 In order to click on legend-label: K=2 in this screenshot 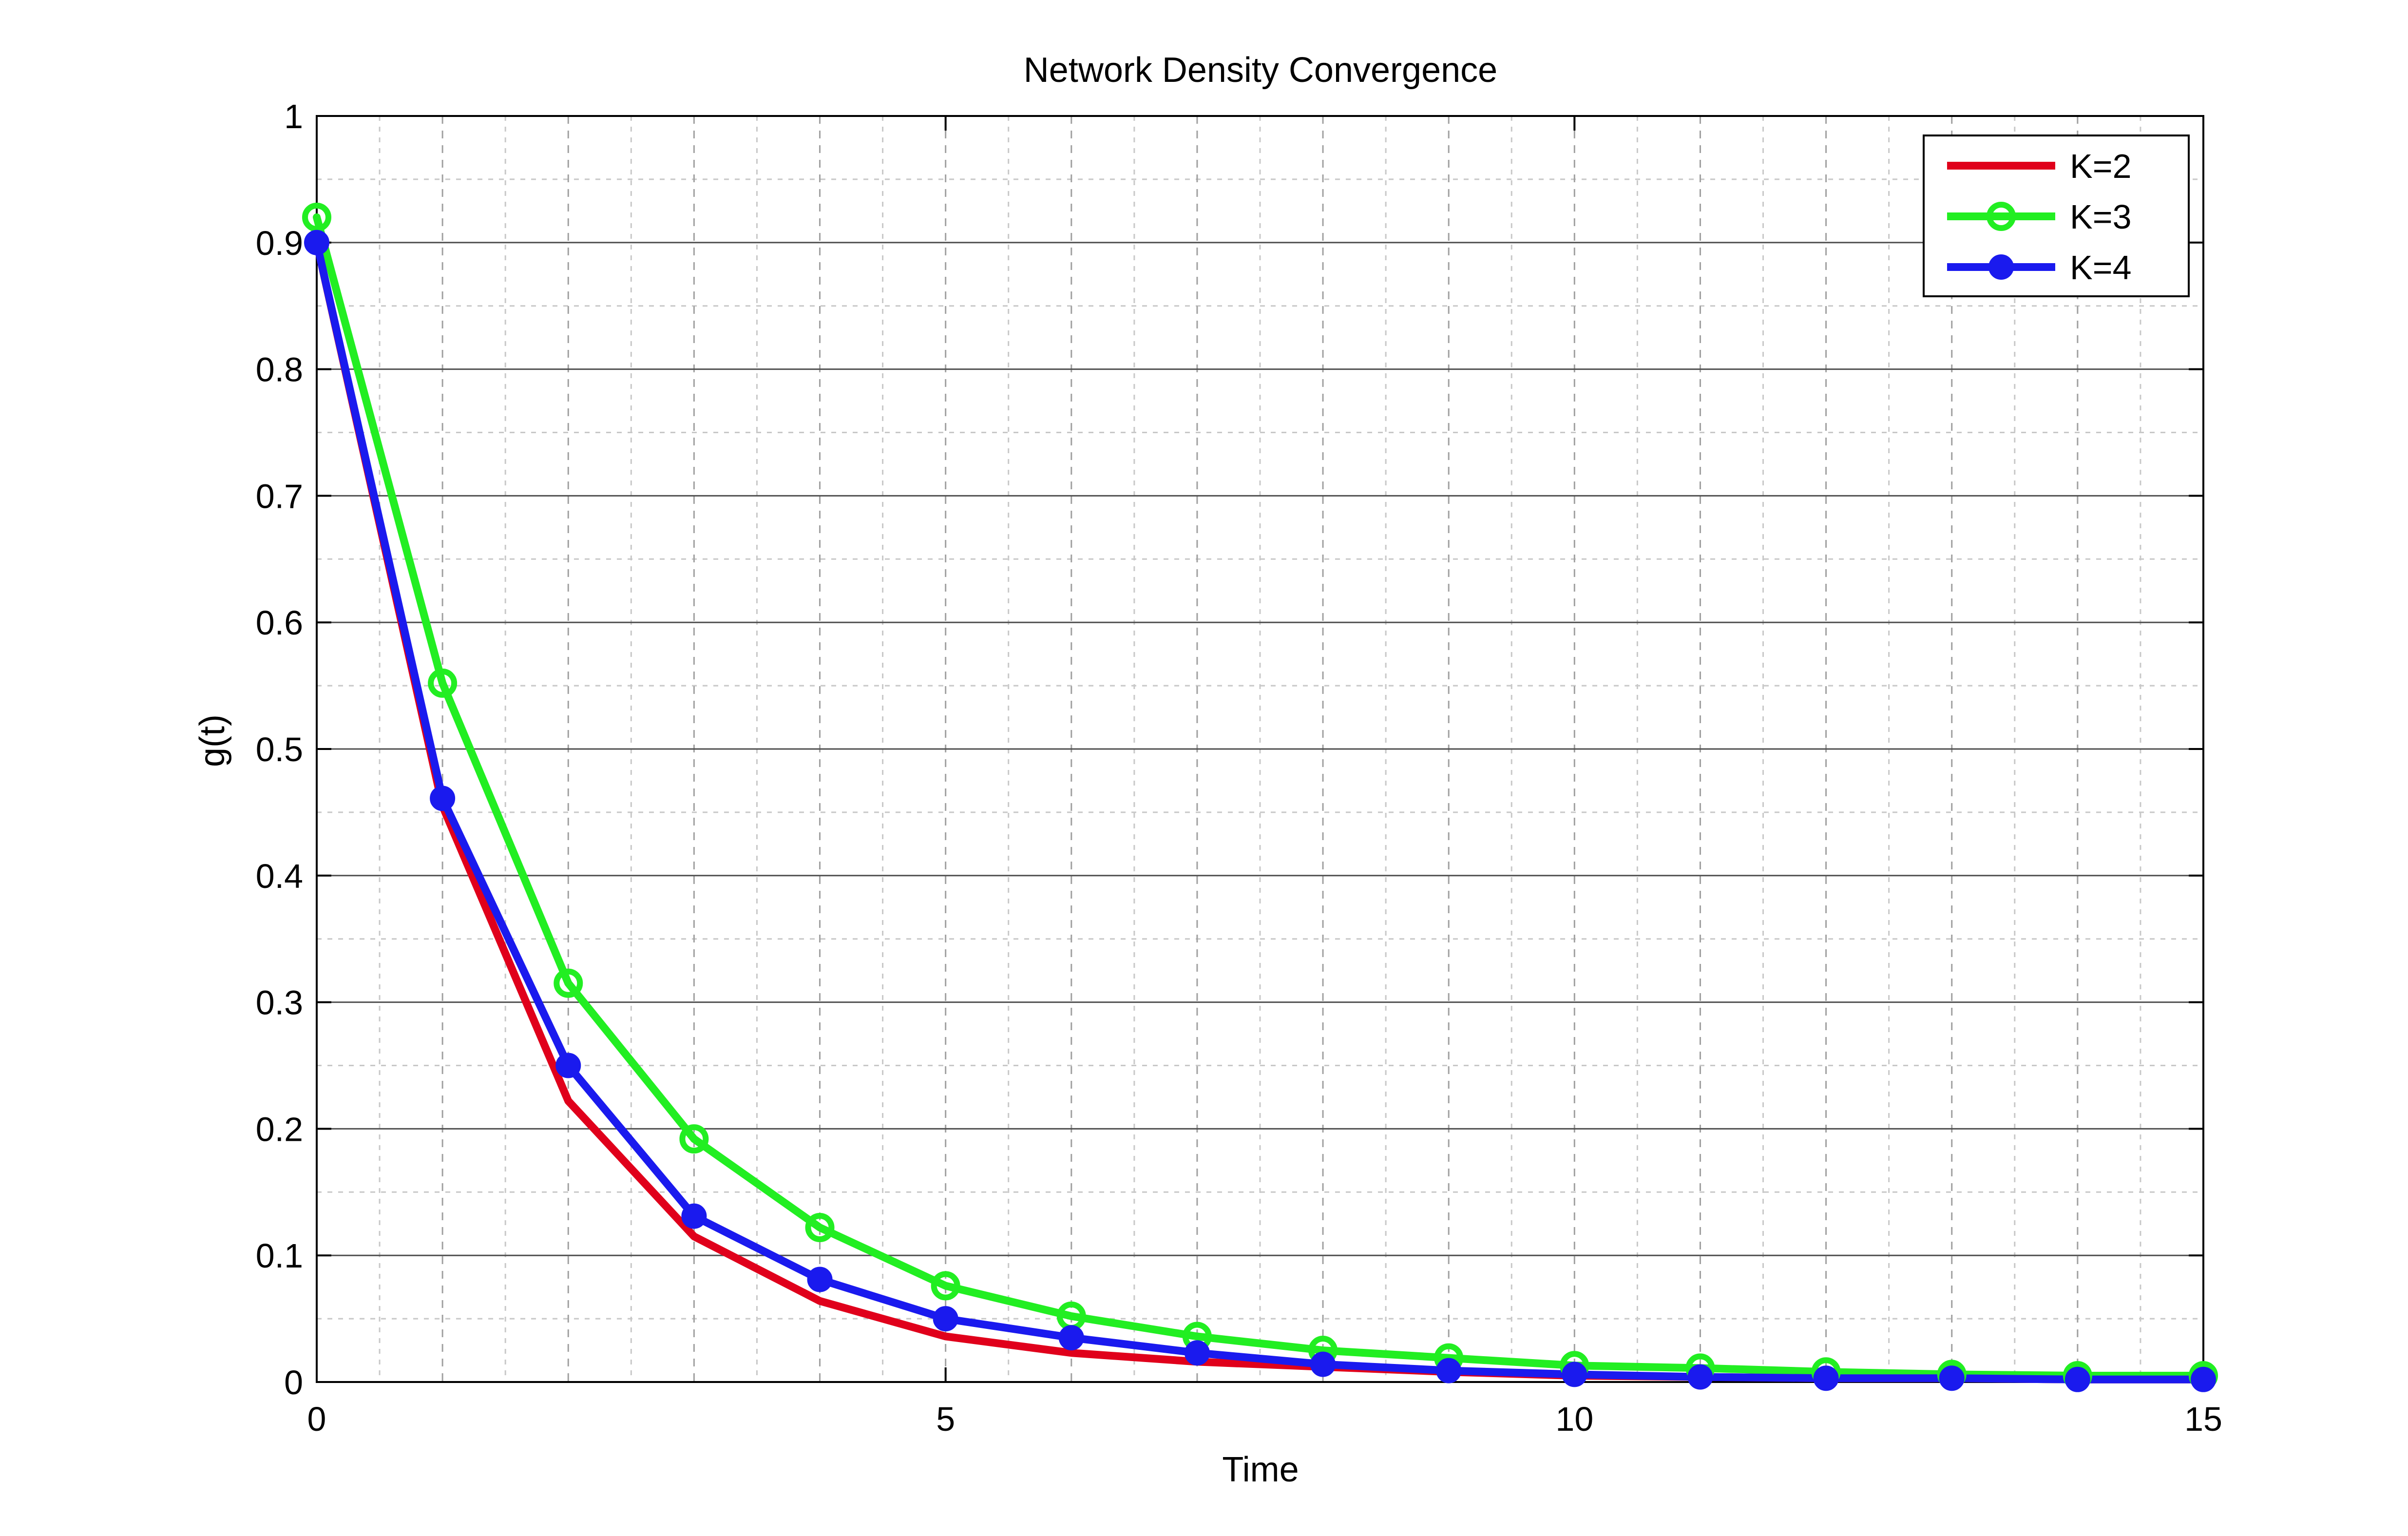, I will do `click(2101, 166)`.